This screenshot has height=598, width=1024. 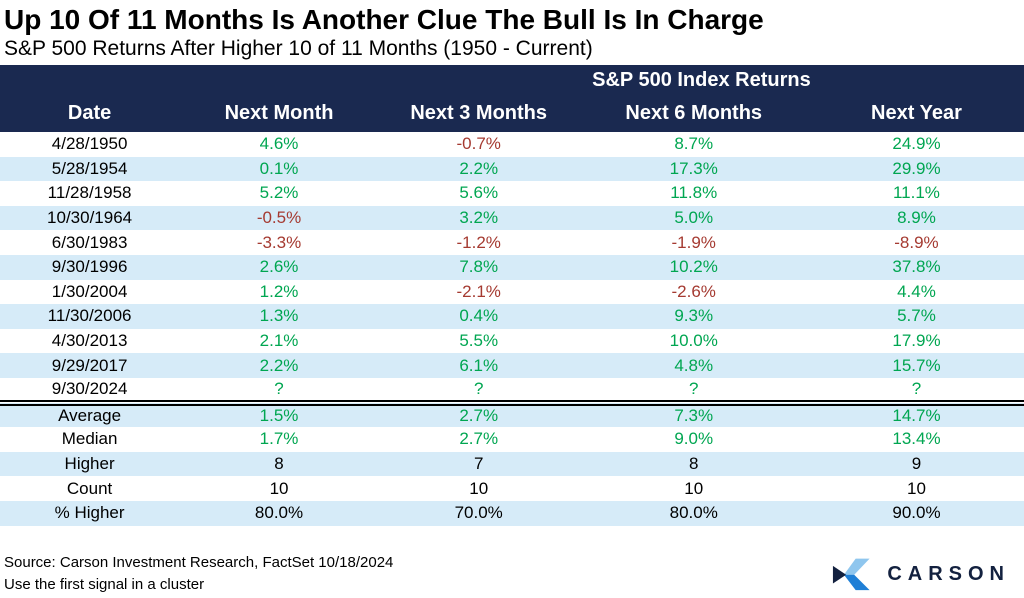 What do you see at coordinates (90, 413) in the screenshot?
I see `summary-label: Average` at bounding box center [90, 413].